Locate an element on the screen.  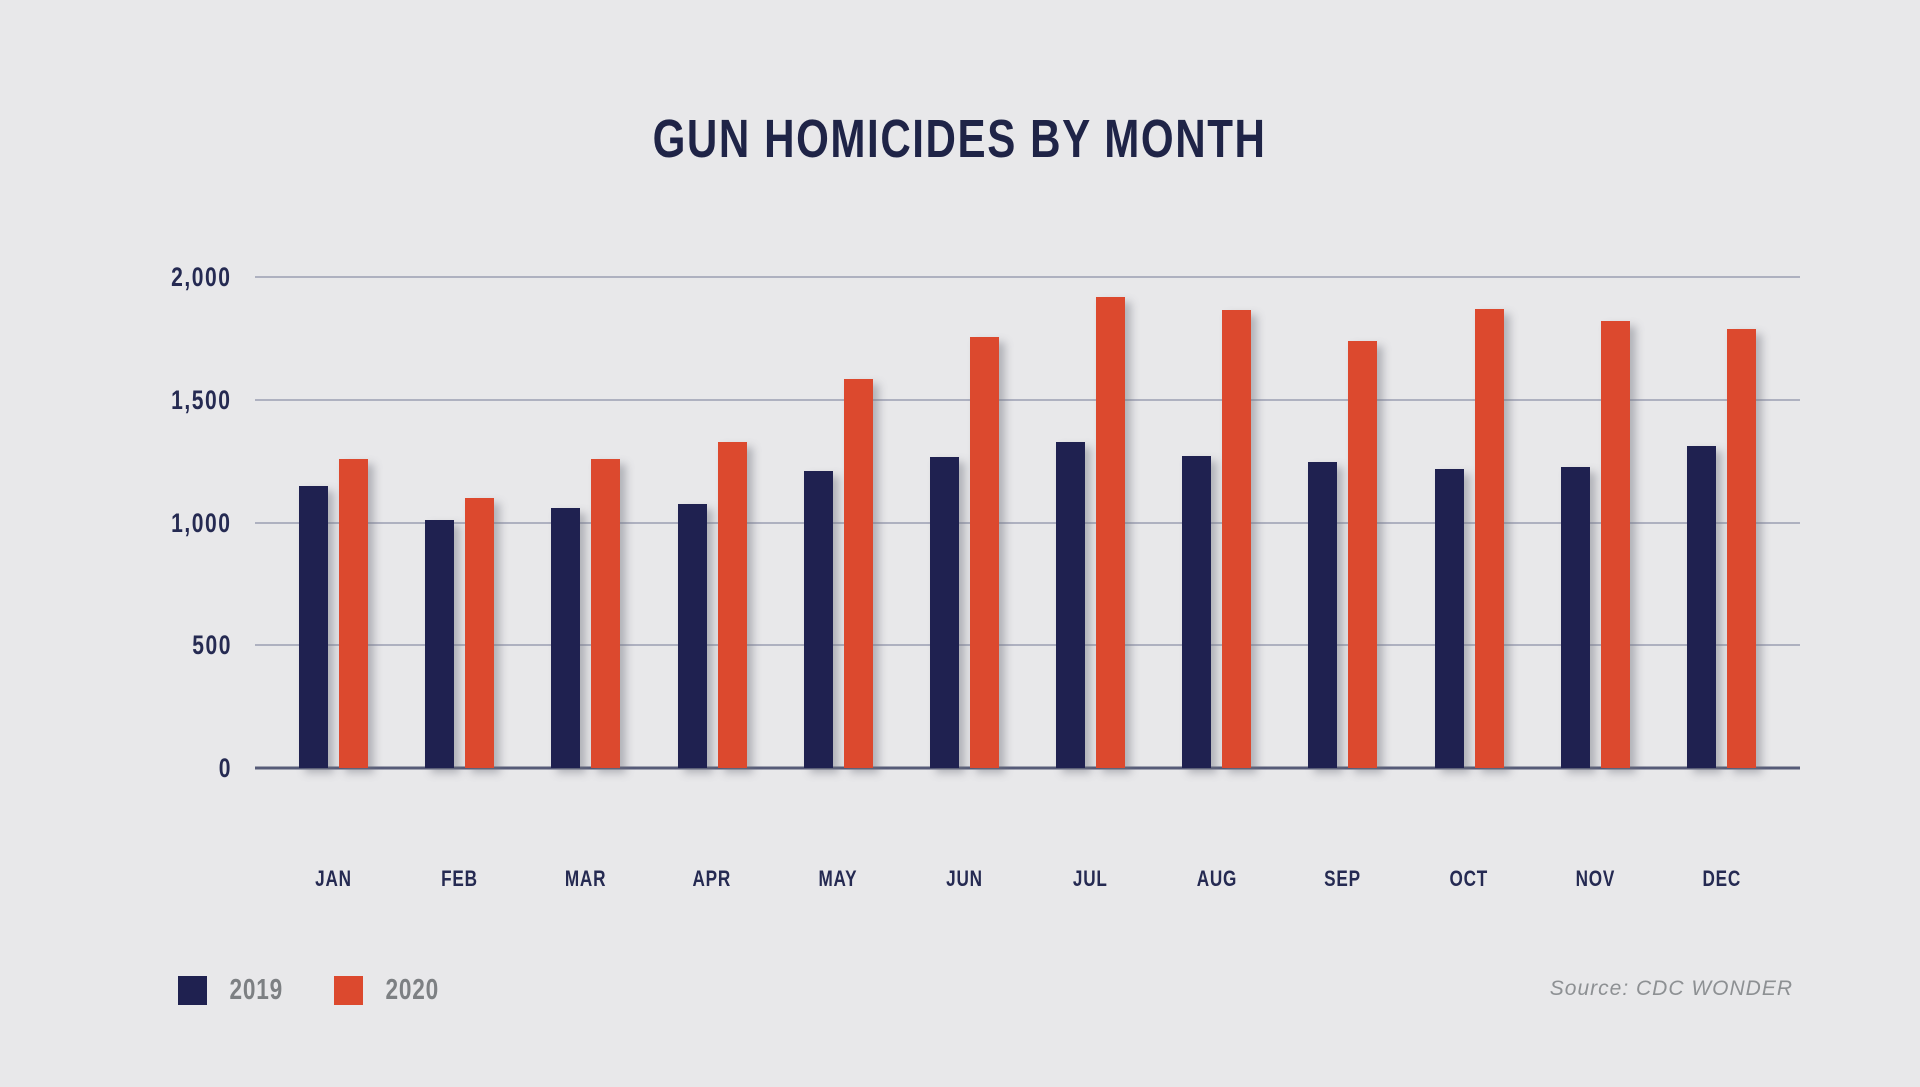
bar-group-apr is located at coordinates (712, 522).